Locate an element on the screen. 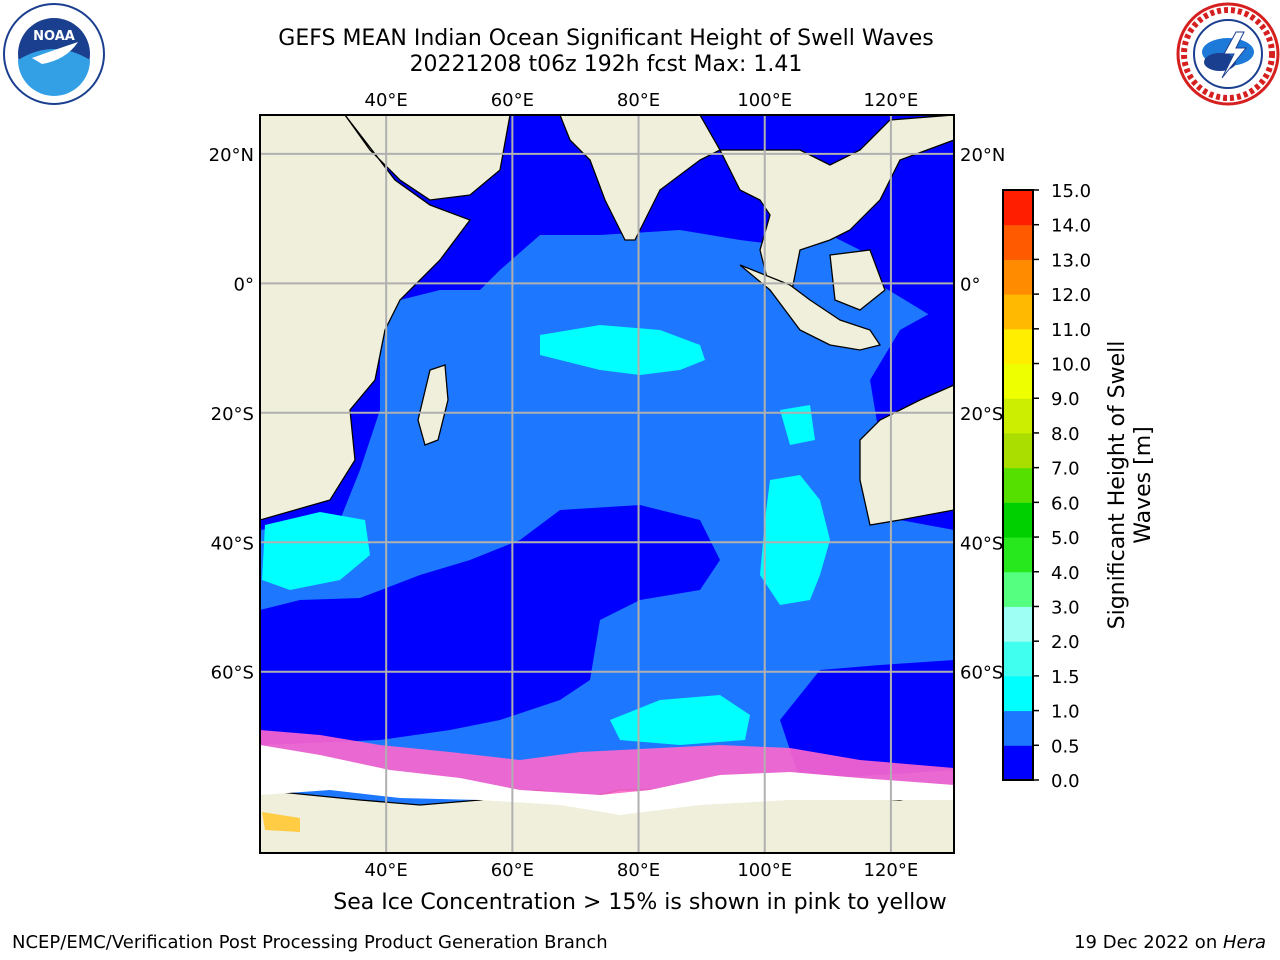 Image resolution: width=1280 pixels, height=960 pixels. noaa-logo-icon: NOAA is located at coordinates (54, 54).